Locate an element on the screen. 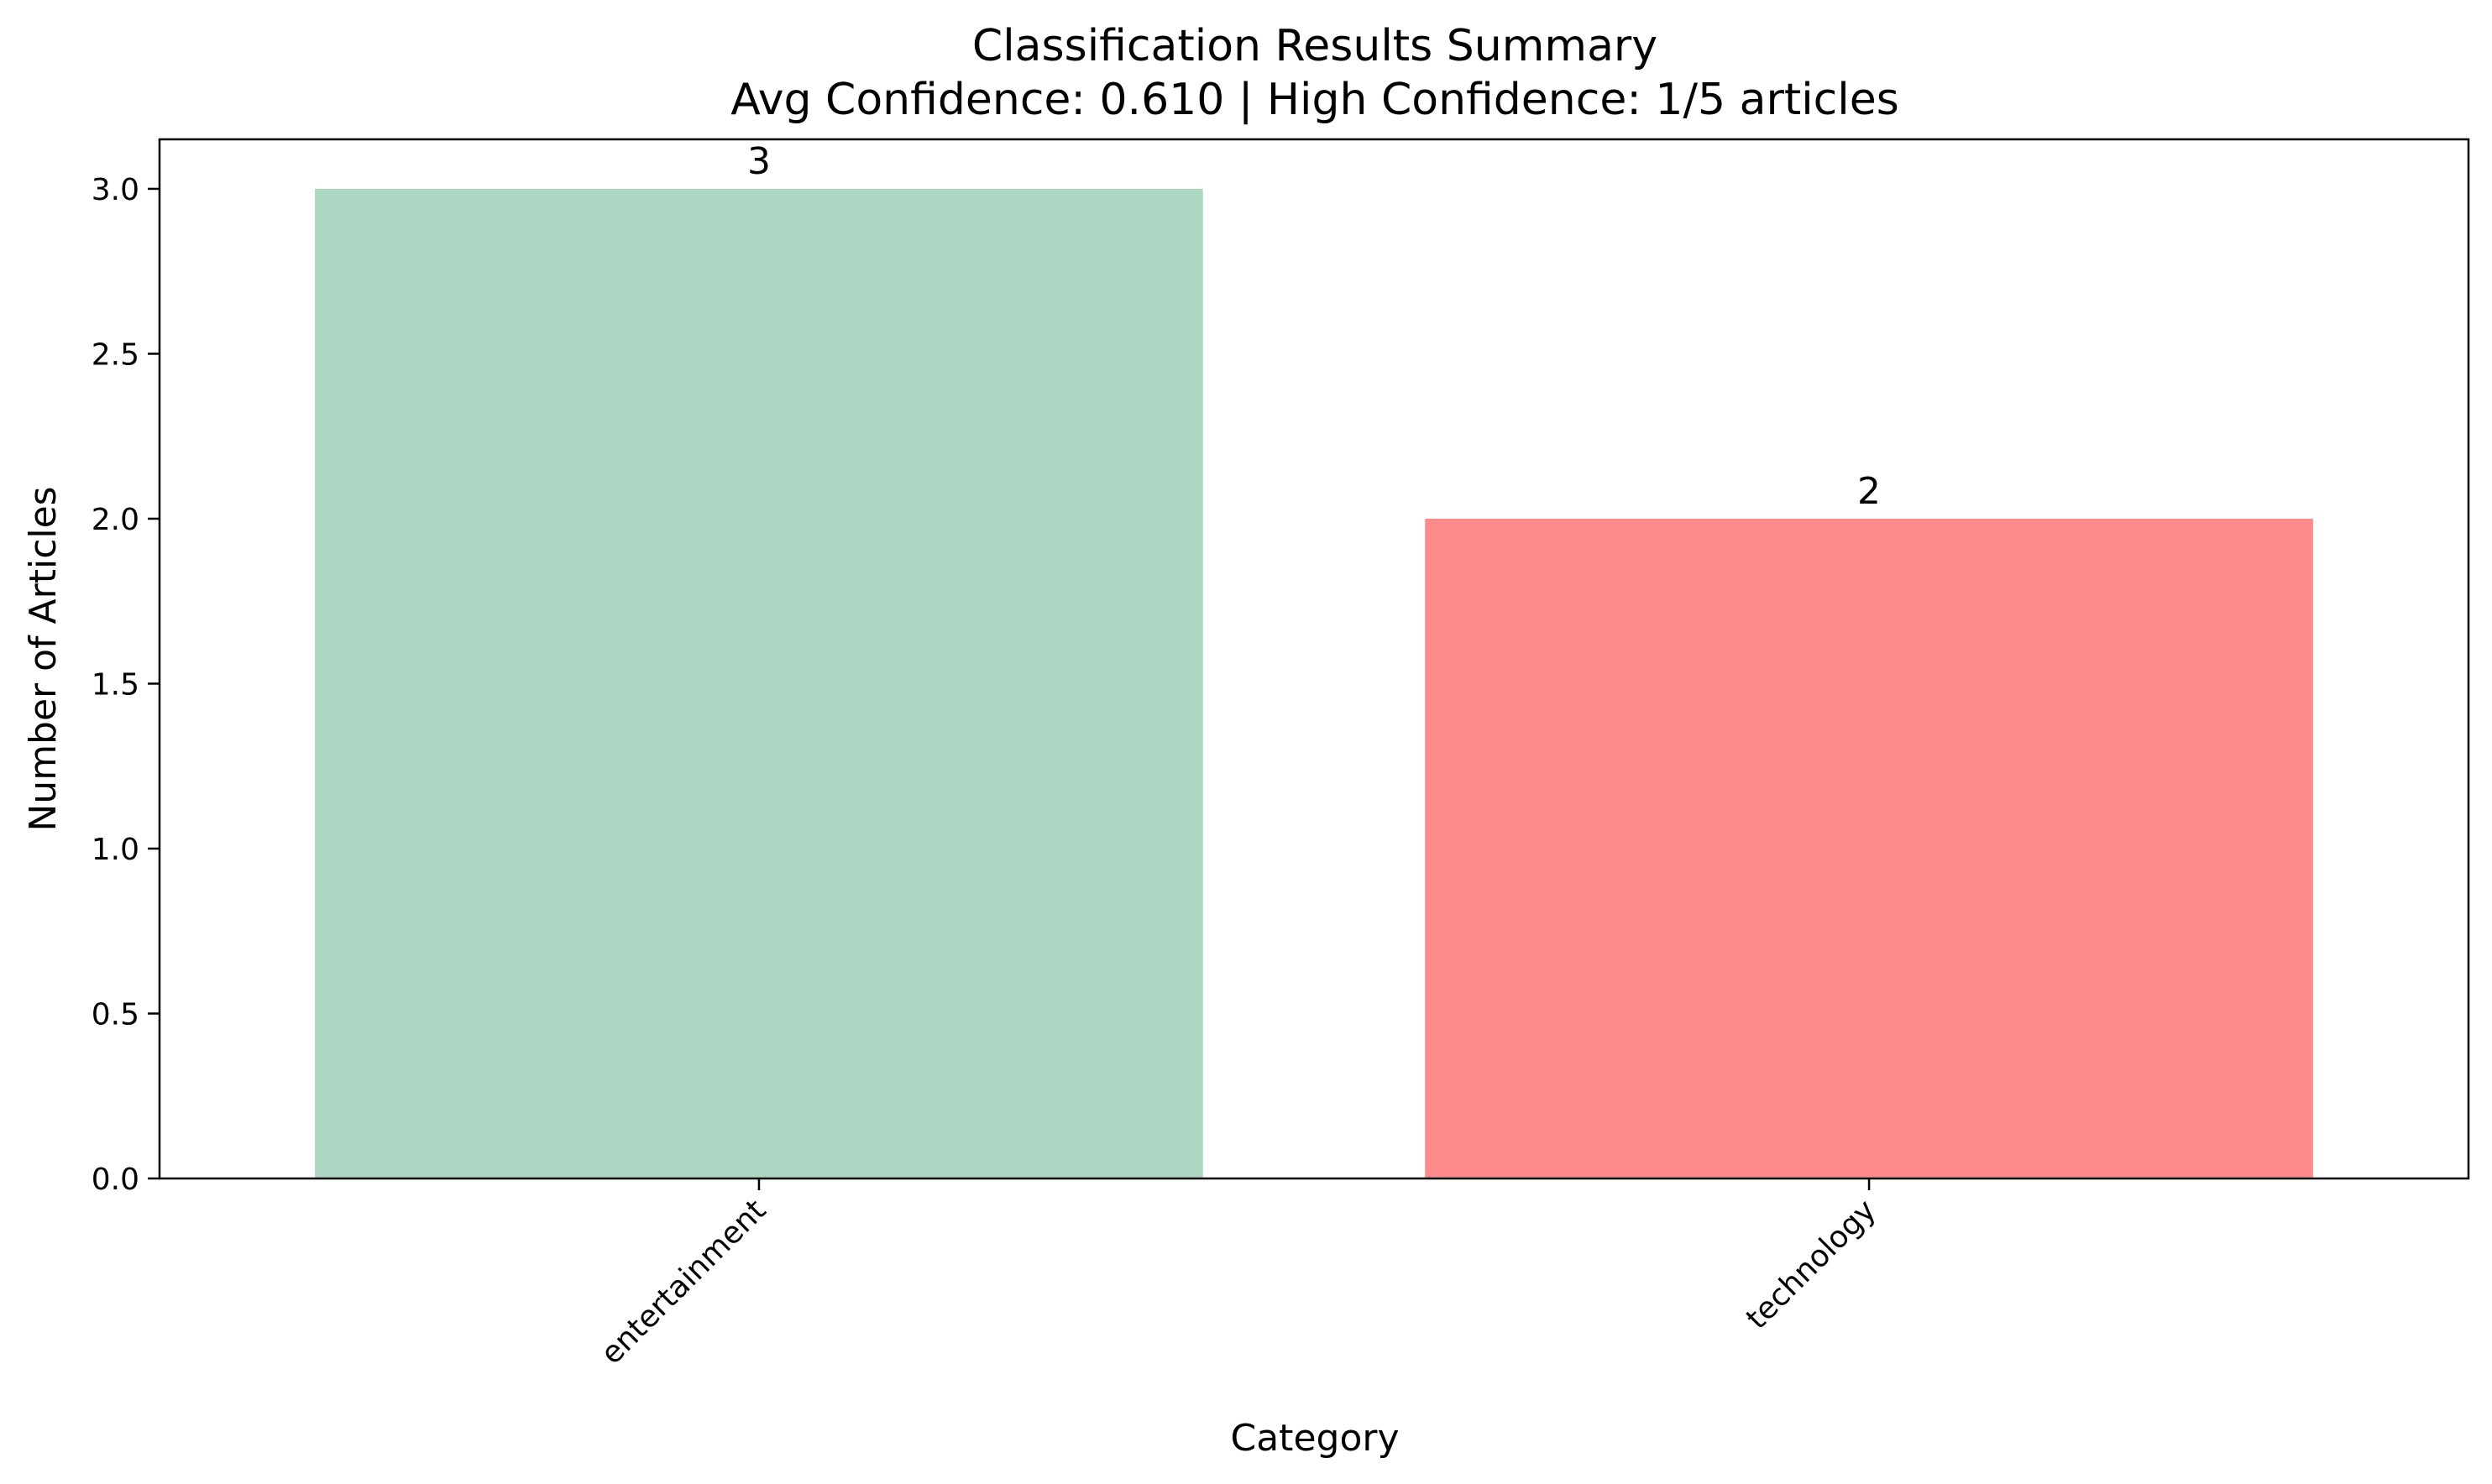  bar-value-label-technology: 2 is located at coordinates (1869, 491).